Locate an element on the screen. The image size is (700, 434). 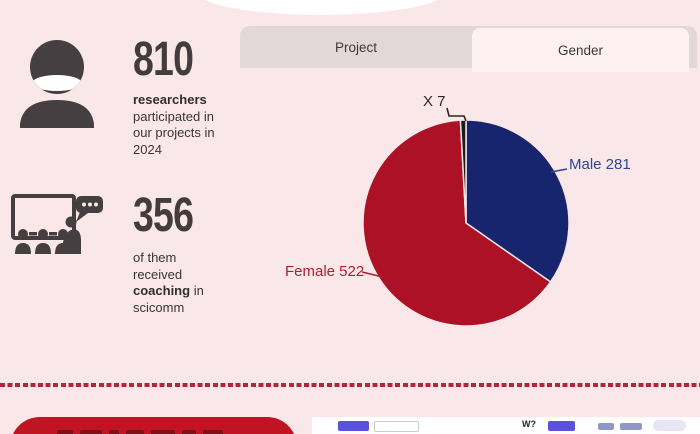
chart-tabbar: Project Gender is located at coordinates (468, 49).